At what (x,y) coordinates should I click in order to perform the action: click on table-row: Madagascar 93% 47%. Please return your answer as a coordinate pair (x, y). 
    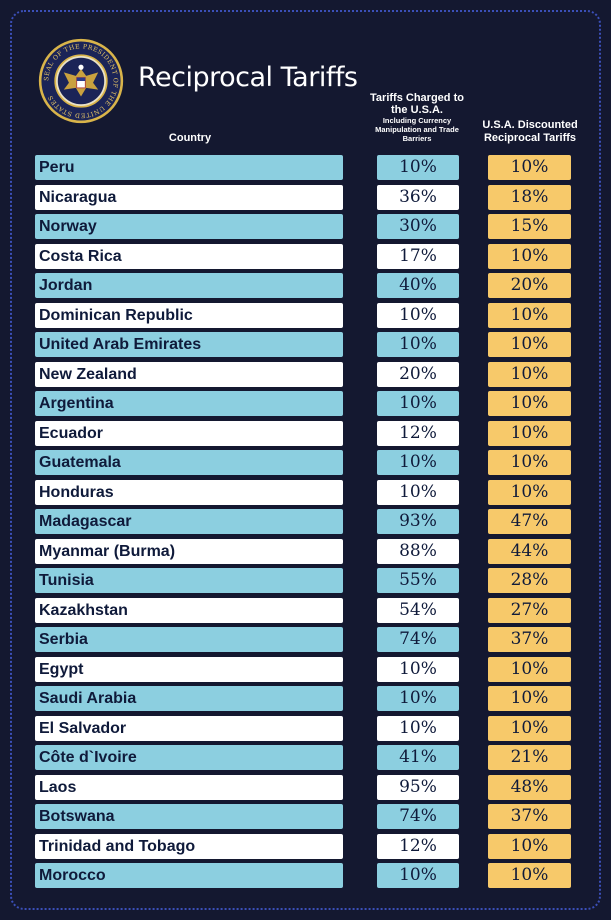
    Looking at the image, I should click on (305, 523).